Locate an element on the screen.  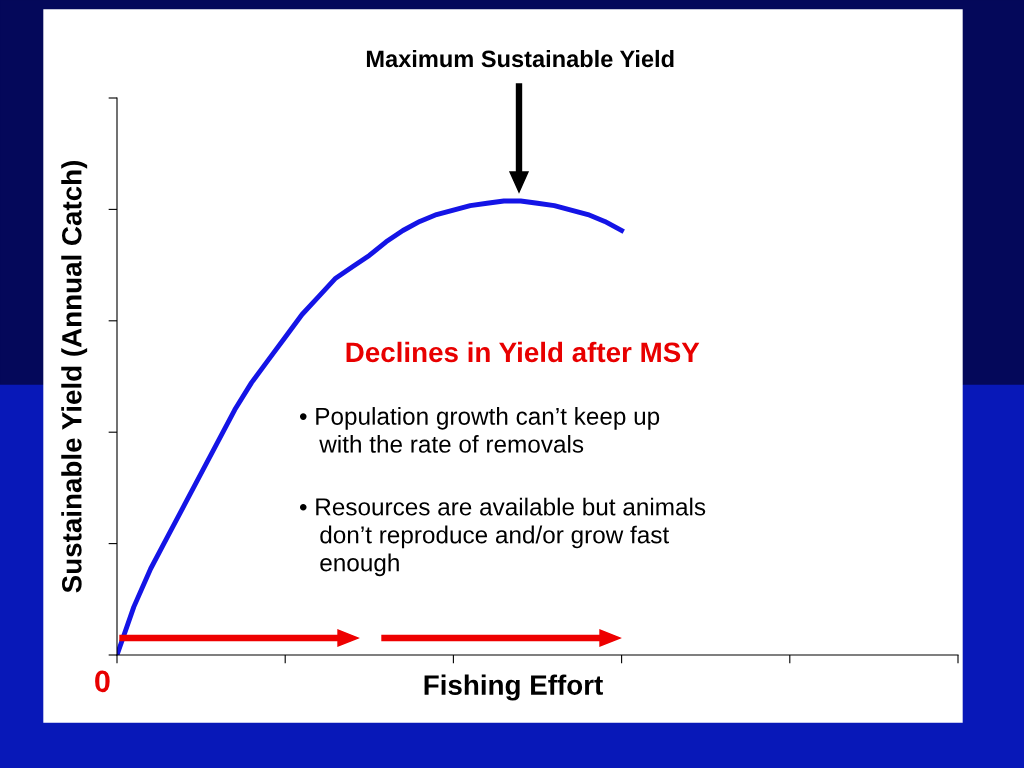
annotation: • Resources are available but animals don’t reproduce and/or grow fast enough is located at coordinates (502, 537).